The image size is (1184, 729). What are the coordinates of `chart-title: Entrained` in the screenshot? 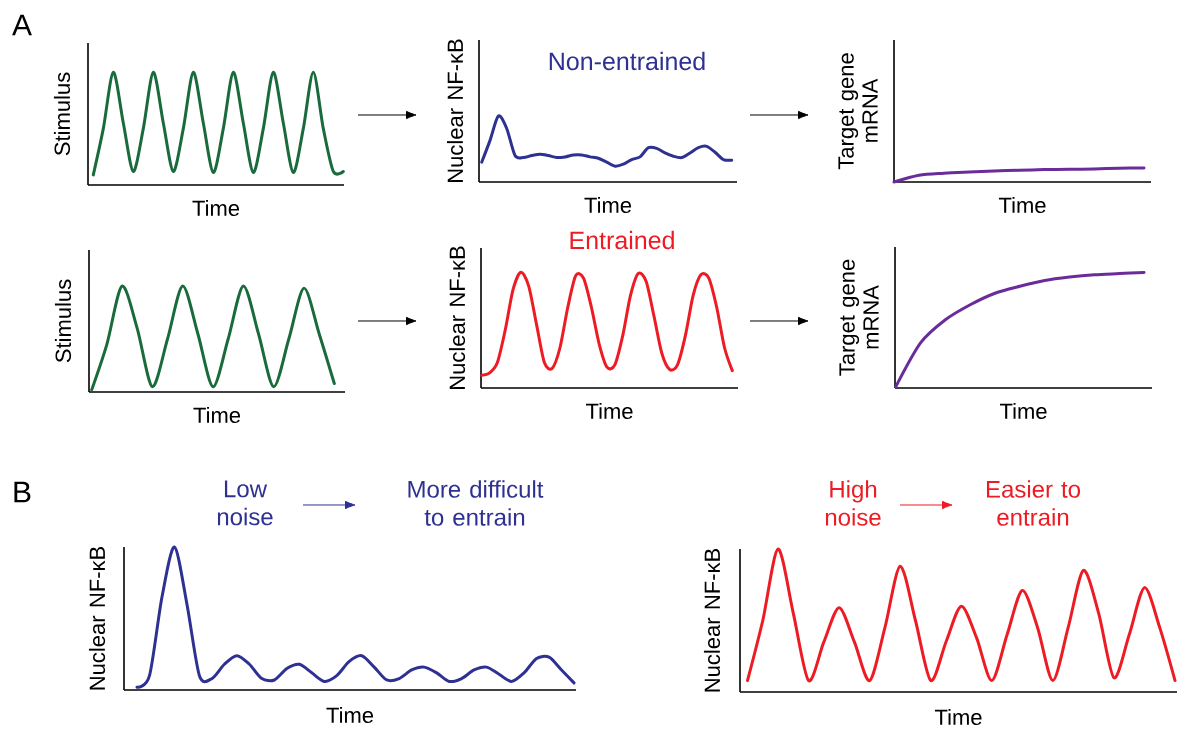 It's located at (622, 240).